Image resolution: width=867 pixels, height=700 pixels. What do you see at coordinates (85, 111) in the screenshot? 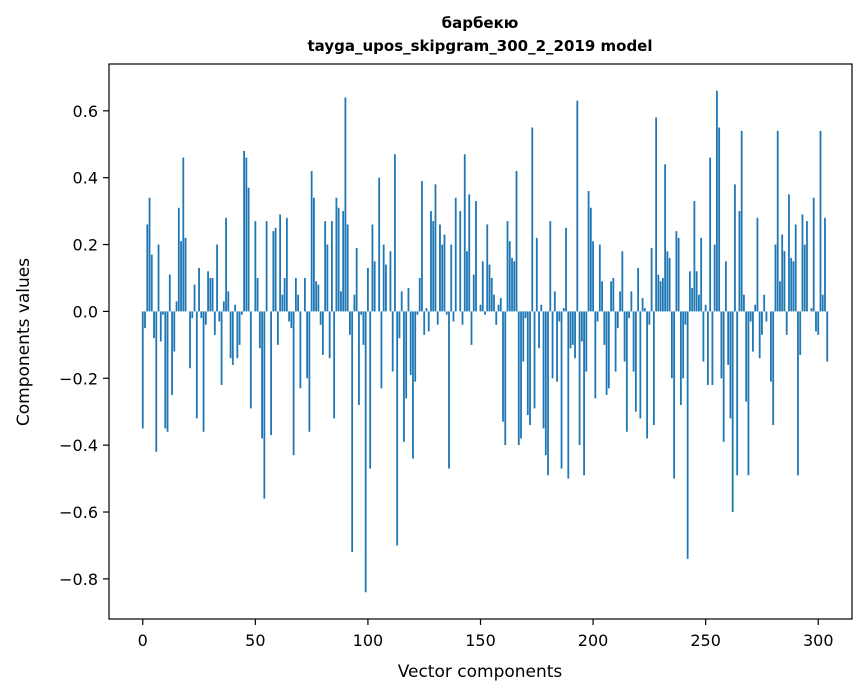
I see `y-tick-label: 0.6` at bounding box center [85, 111].